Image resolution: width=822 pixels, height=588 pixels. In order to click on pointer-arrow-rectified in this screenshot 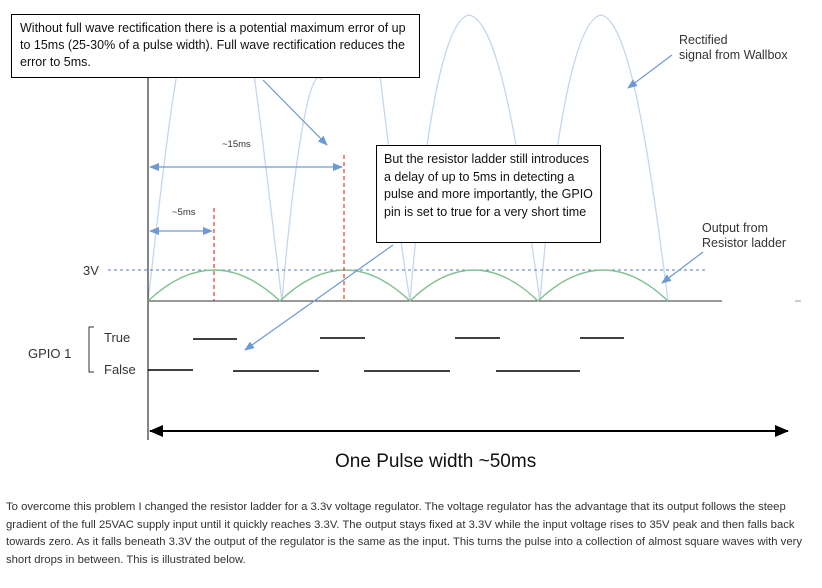, I will do `click(650, 71)`.